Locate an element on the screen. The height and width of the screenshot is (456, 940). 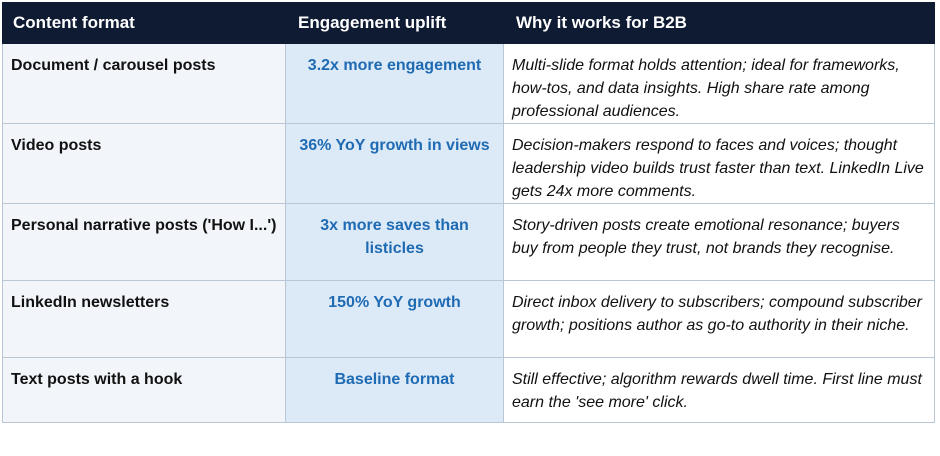
format-cell: Document / carousel posts is located at coordinates (144, 83).